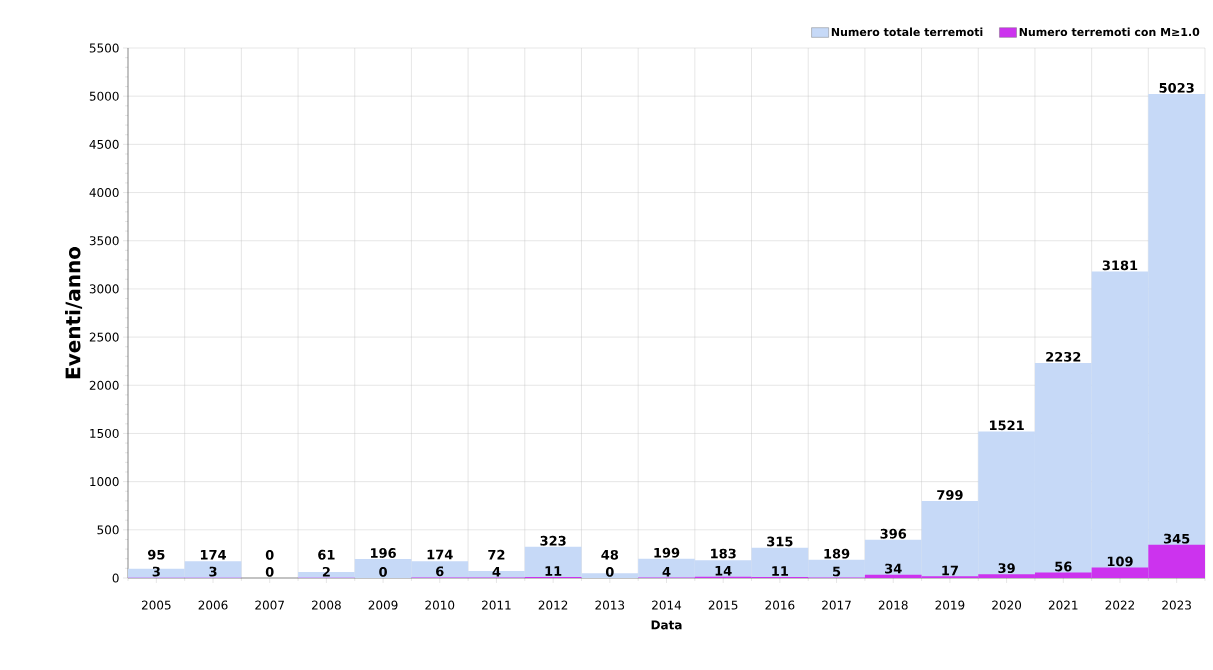 The width and height of the screenshot is (1213, 670). Describe the element at coordinates (610, 605) in the screenshot. I see `x-tick-label: 2013` at that location.